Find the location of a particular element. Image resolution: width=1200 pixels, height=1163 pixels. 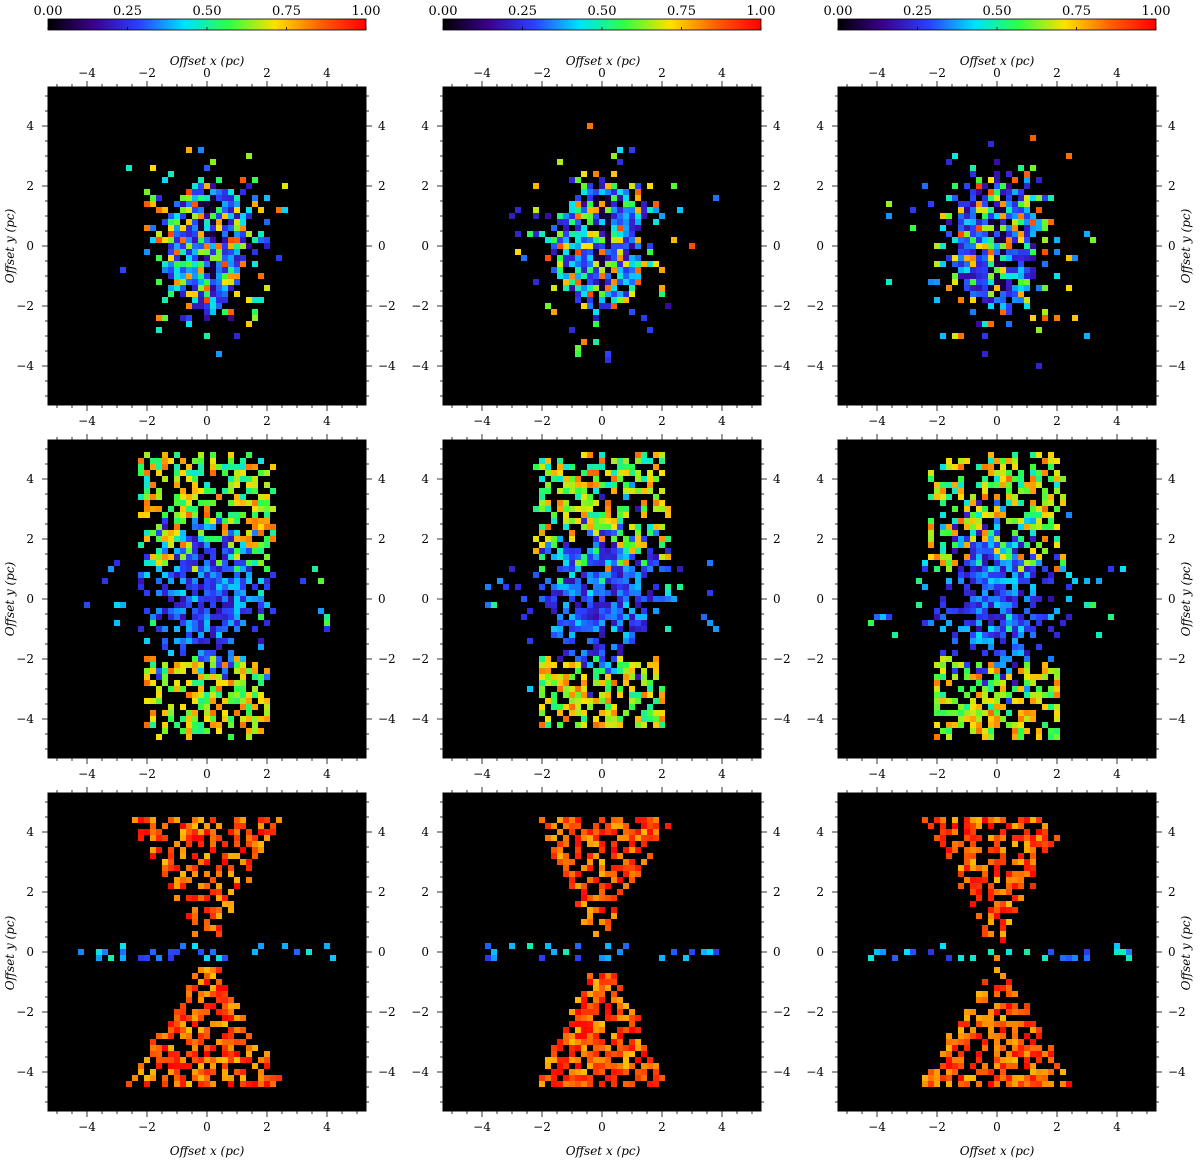

y-tick-label-right: −2 is located at coordinates (1177, 659).